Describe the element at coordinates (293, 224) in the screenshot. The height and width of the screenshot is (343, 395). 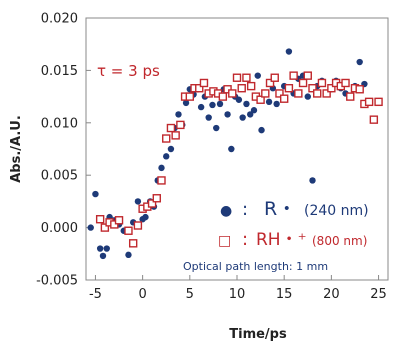
I see `legend: ● : R・ (240 nm) □ : RH・⁺ (800 nm)` at that location.